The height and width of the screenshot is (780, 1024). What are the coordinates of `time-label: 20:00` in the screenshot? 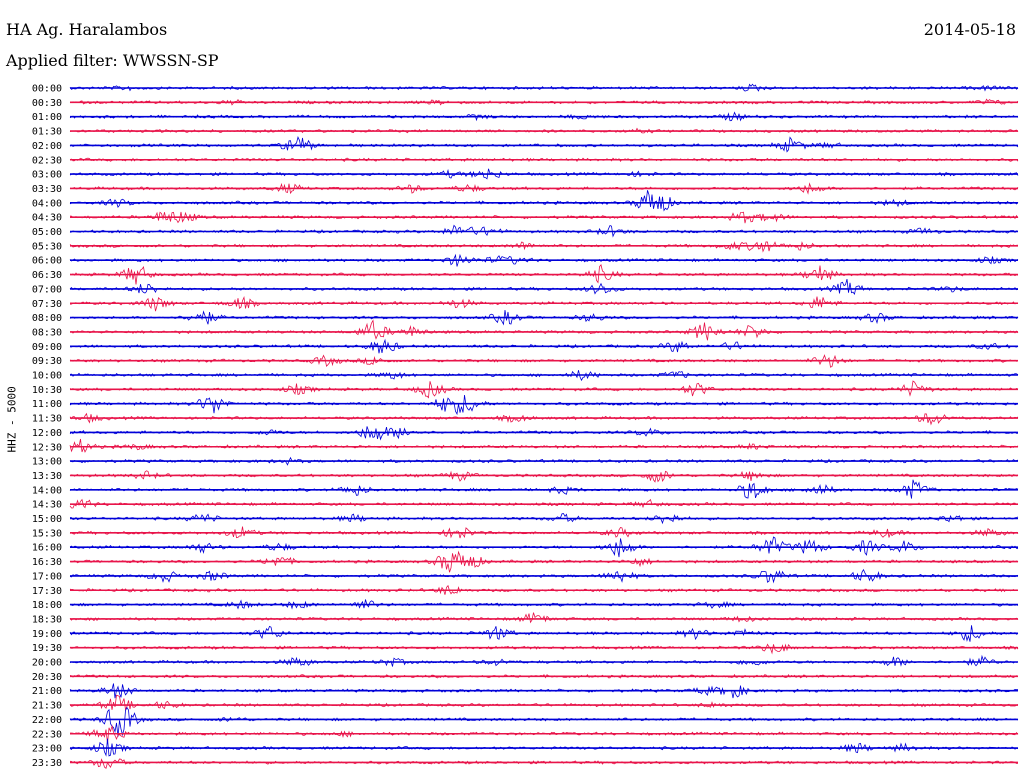 It's located at (47, 663).